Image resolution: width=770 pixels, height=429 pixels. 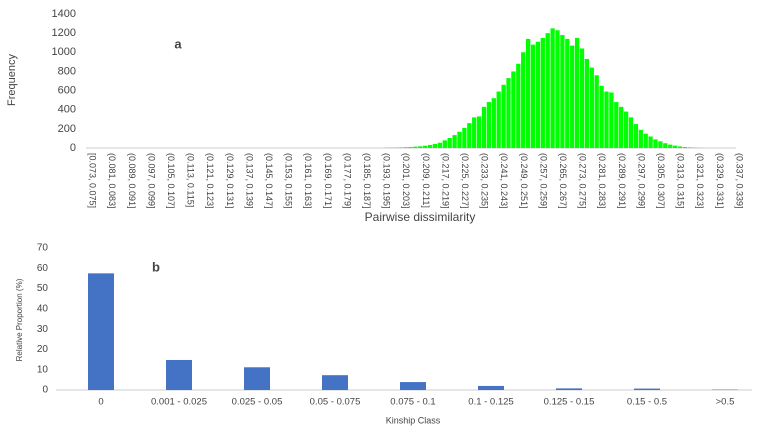 What do you see at coordinates (420, 217) in the screenshot?
I see `x-axis-label: Pairwise dissimilarity` at bounding box center [420, 217].